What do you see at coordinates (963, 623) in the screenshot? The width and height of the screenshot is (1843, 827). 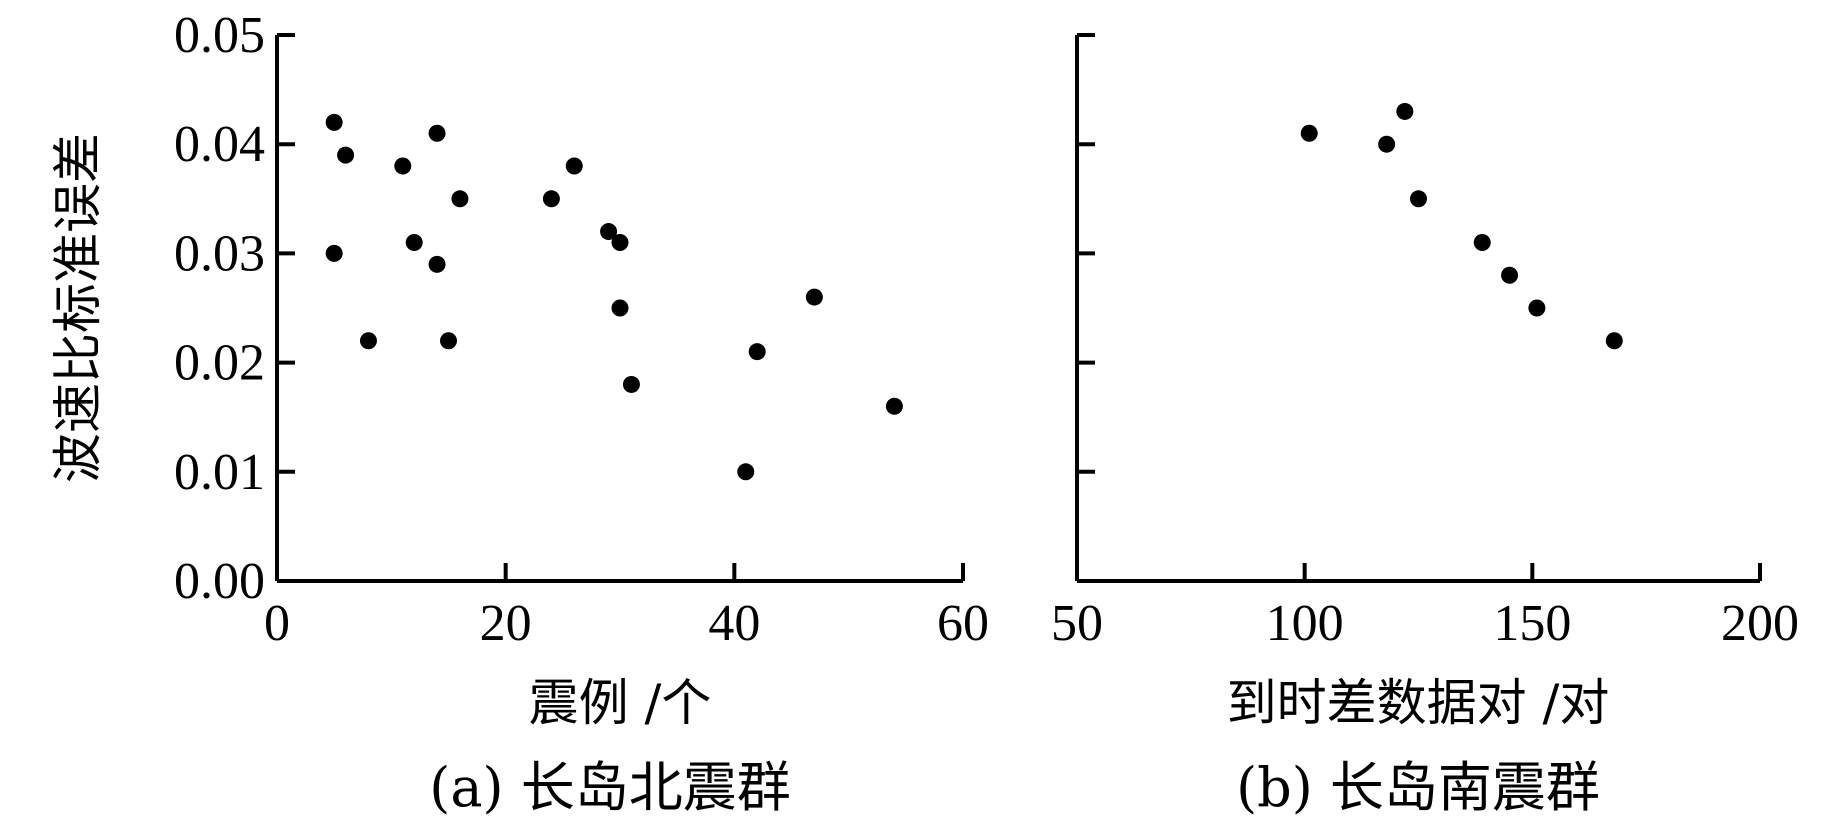 I see `x-tick-label: 60` at bounding box center [963, 623].